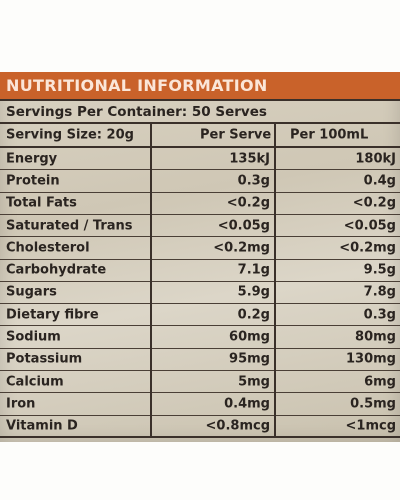 The height and width of the screenshot is (500, 400). I want to click on per-100ml-value: 130mg, so click(371, 359).